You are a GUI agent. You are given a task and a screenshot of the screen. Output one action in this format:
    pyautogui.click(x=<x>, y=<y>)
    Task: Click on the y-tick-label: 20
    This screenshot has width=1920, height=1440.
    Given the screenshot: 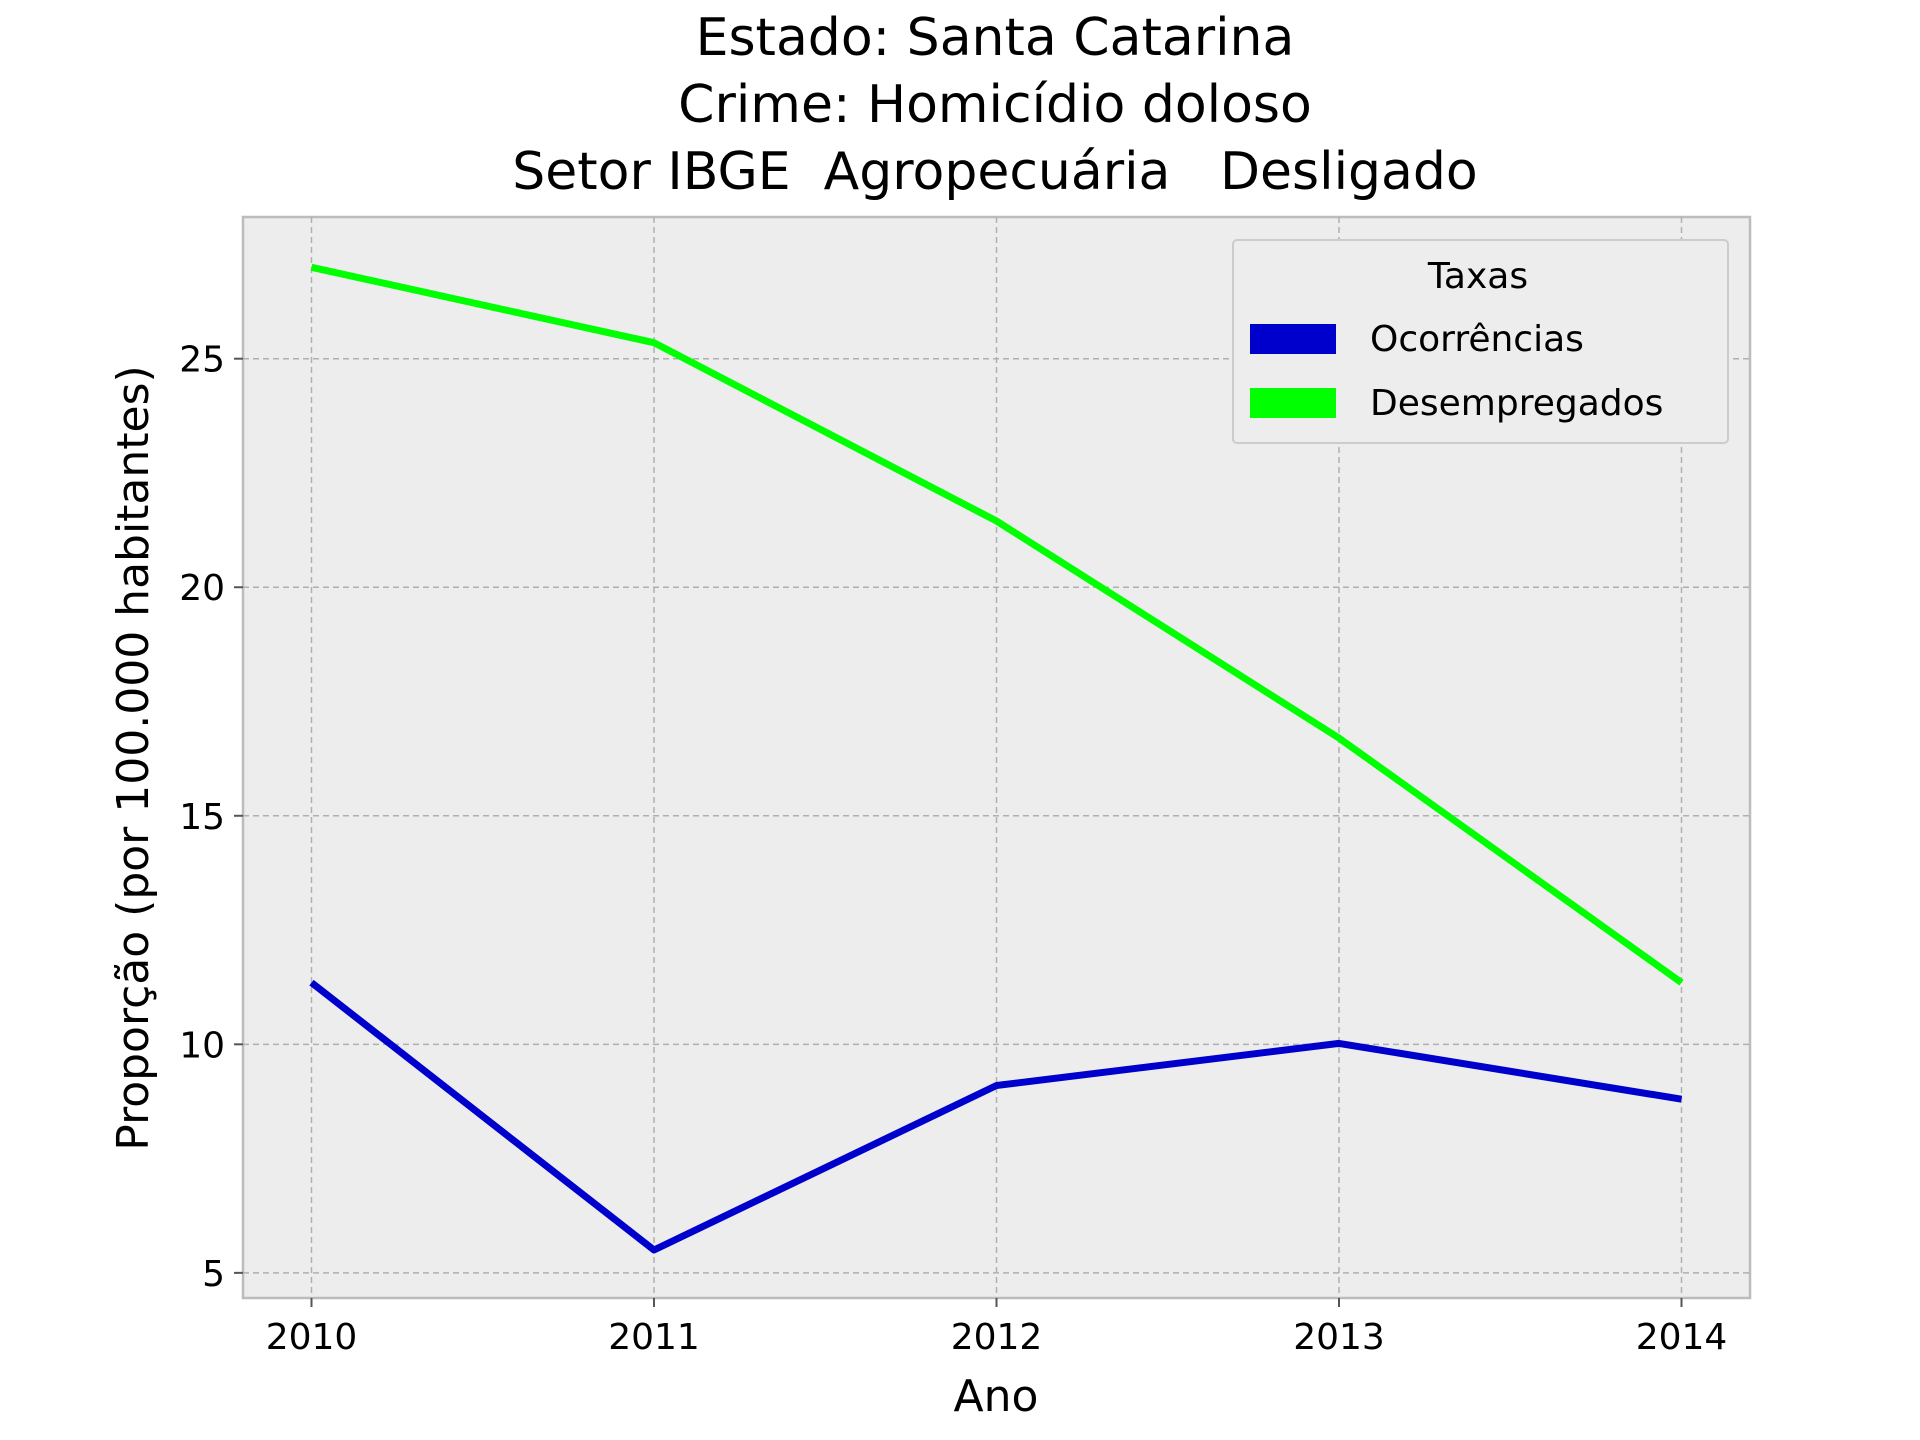 What is the action you would take?
    pyautogui.click(x=202, y=588)
    